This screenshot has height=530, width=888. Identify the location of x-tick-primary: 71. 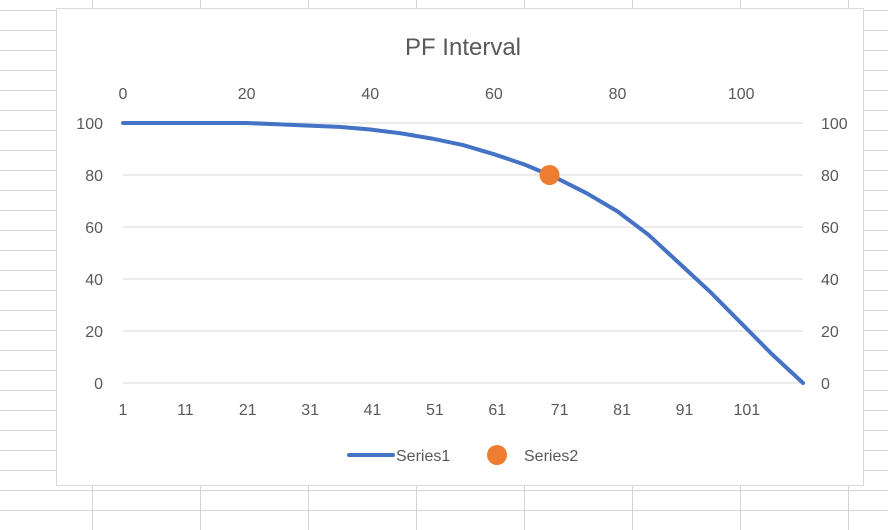
(560, 410).